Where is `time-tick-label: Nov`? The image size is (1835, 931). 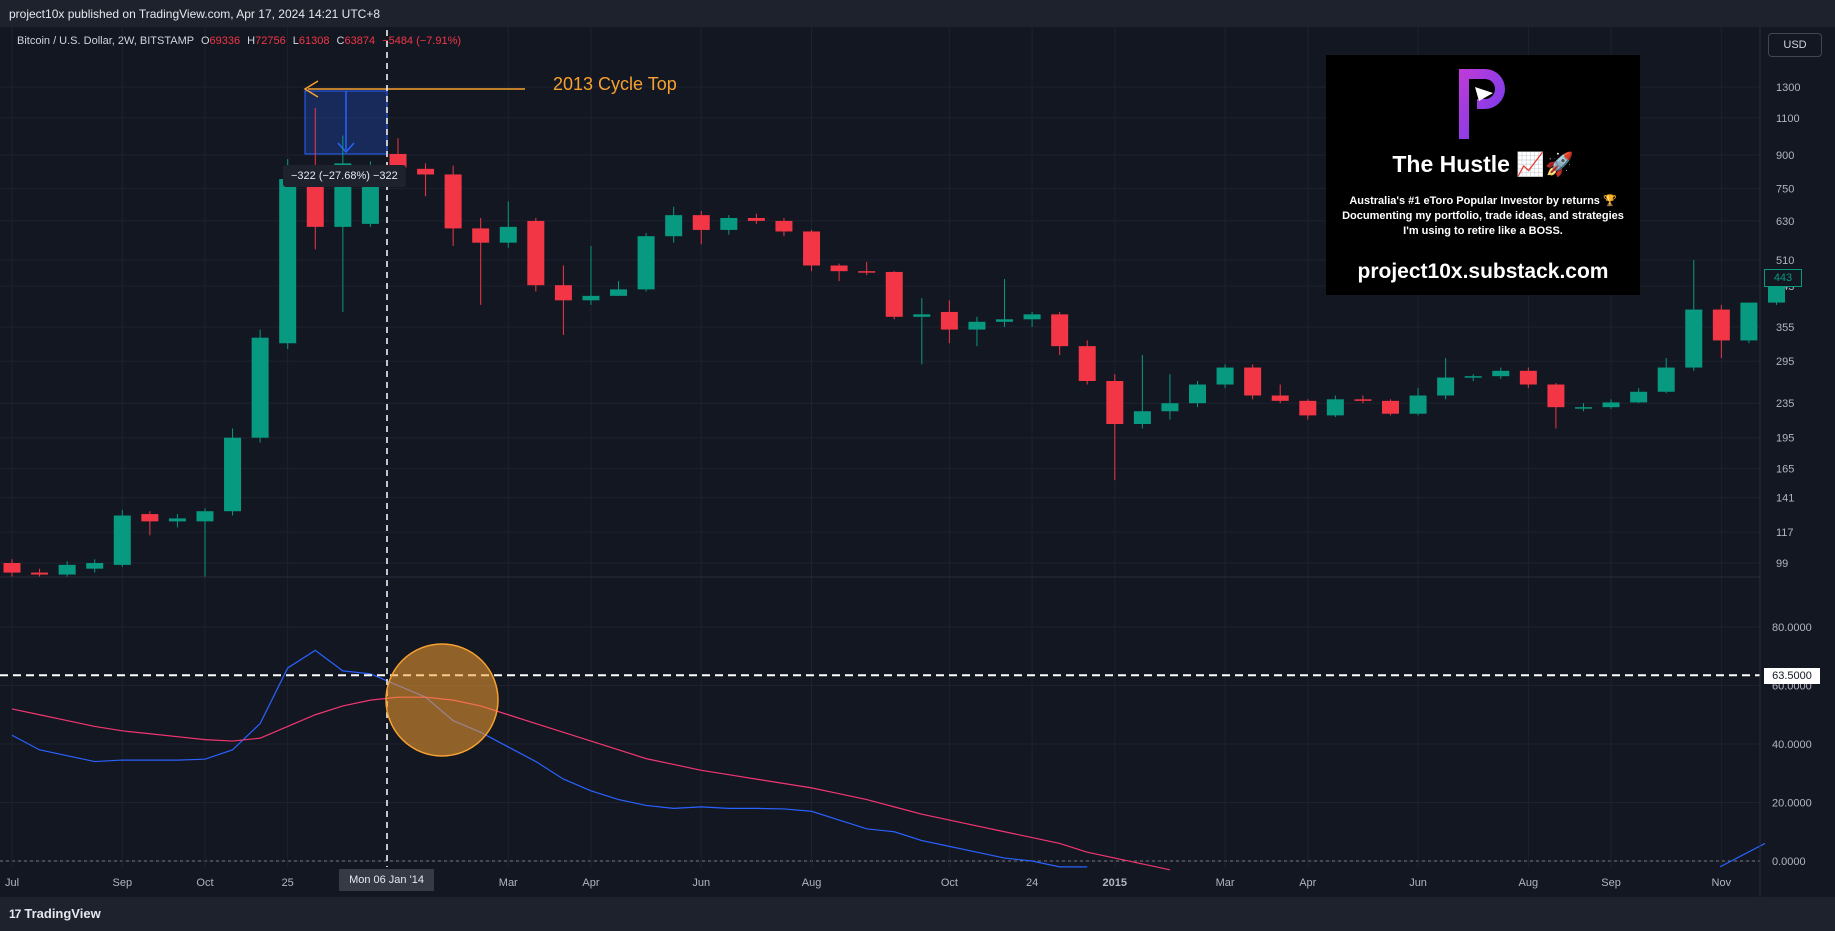 time-tick-label: Nov is located at coordinates (1722, 883).